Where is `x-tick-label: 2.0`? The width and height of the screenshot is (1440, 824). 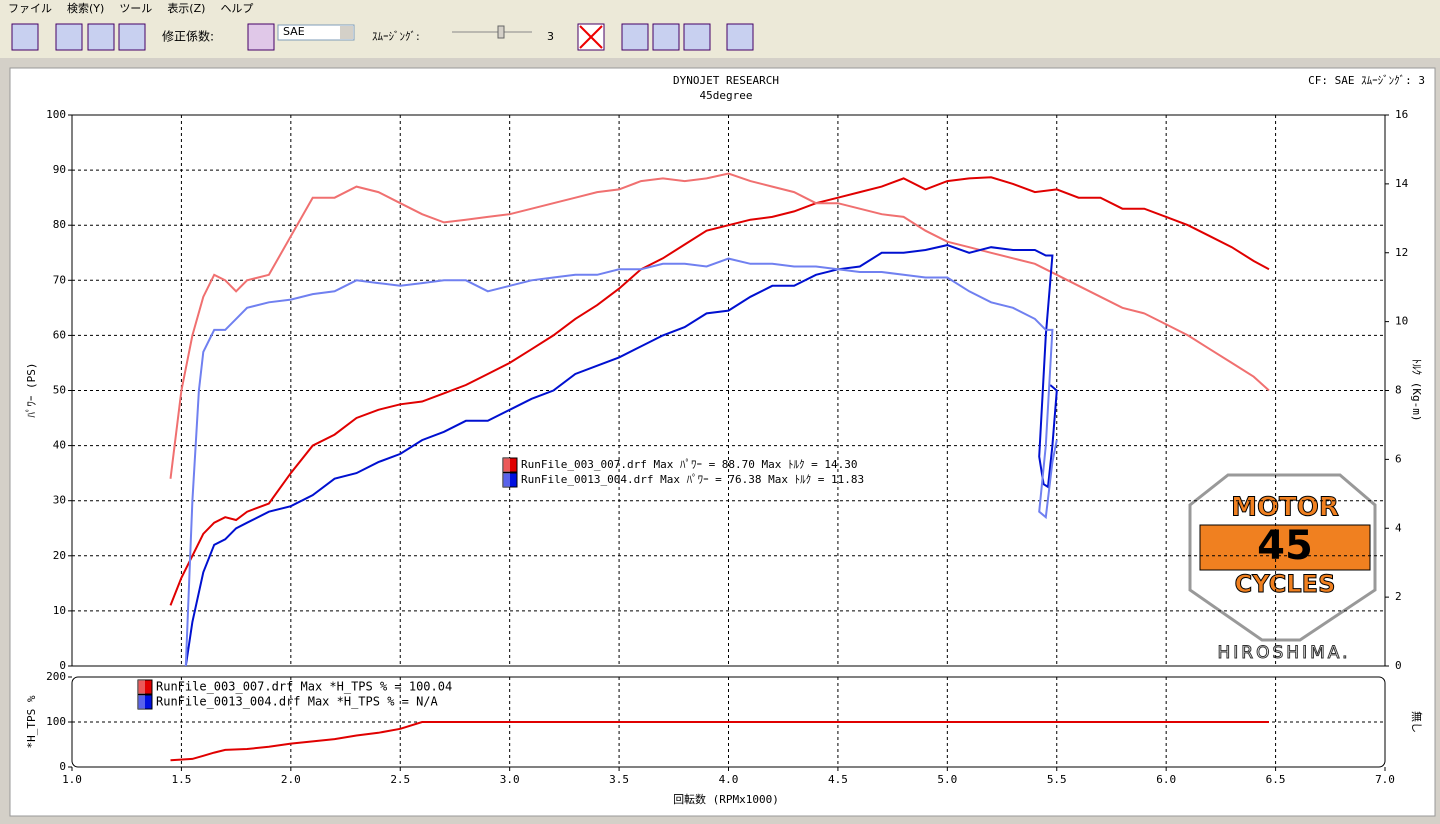 x-tick-label: 2.0 is located at coordinates (291, 779).